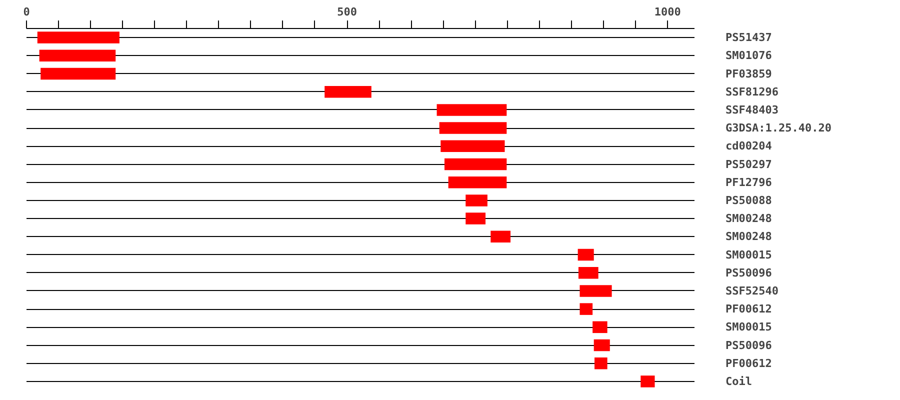 The height and width of the screenshot is (400, 900). I want to click on y-tick-label: SSF48403, so click(752, 109).